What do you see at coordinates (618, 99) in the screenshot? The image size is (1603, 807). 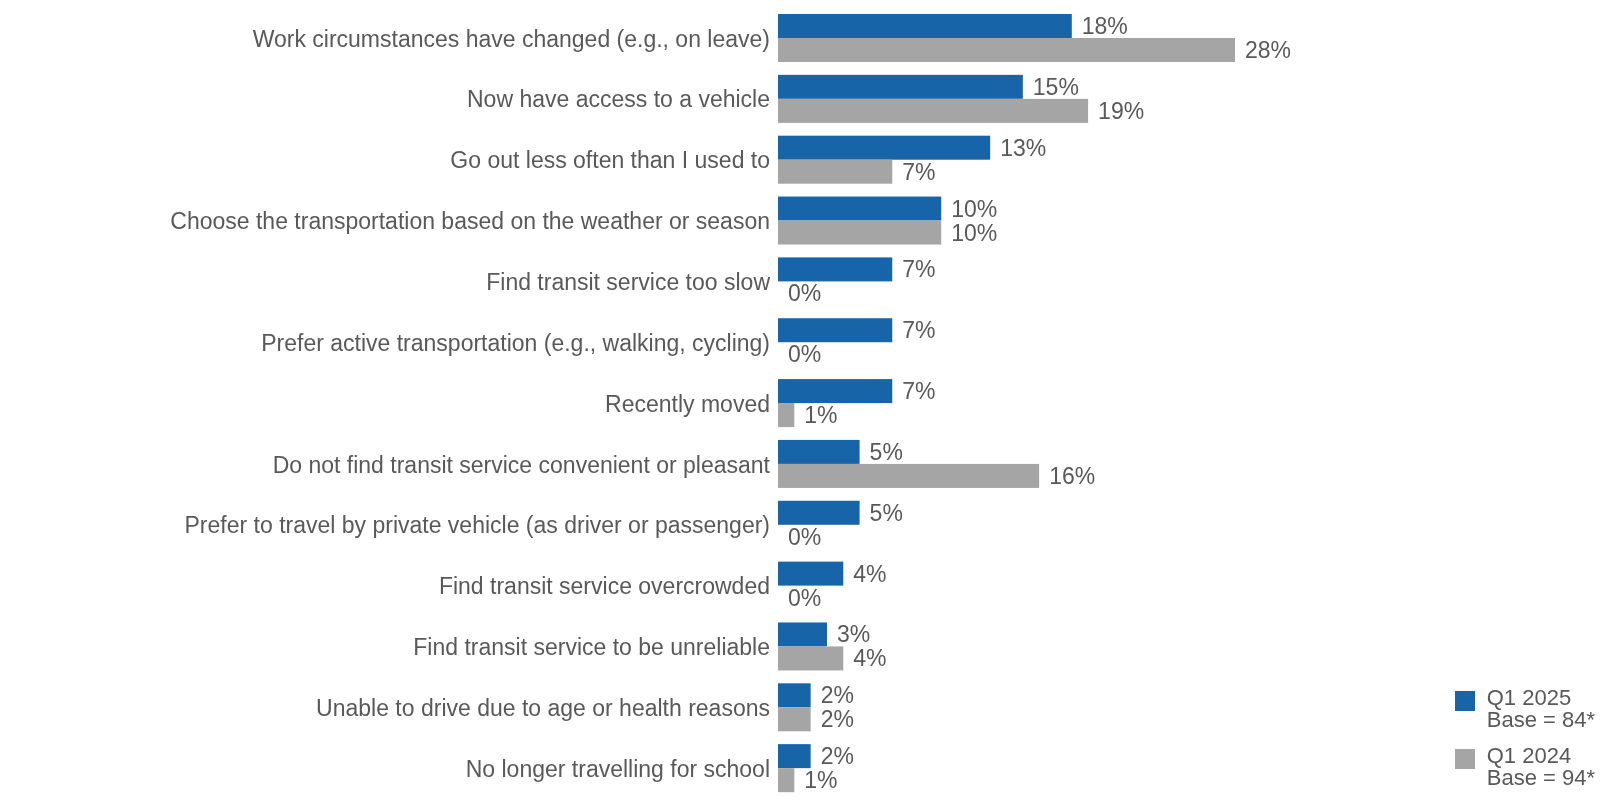 I see `y-tick-label: Now have access to a vehicle` at bounding box center [618, 99].